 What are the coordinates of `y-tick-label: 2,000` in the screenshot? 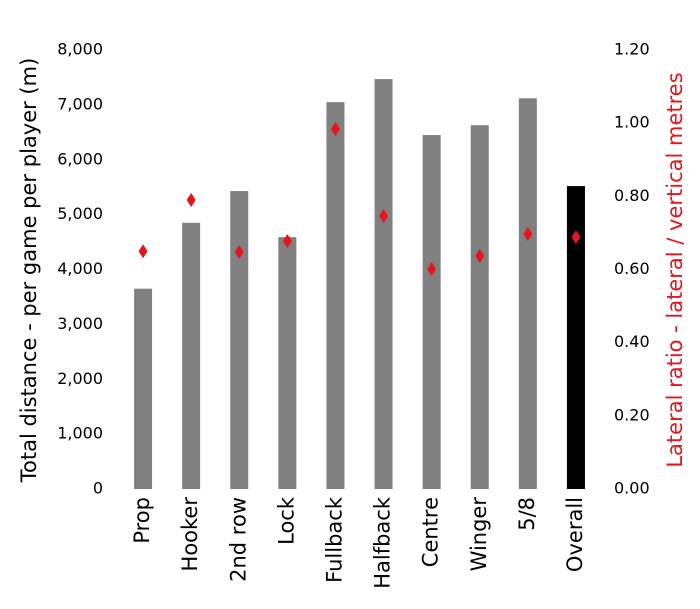 It's located at (80, 378).